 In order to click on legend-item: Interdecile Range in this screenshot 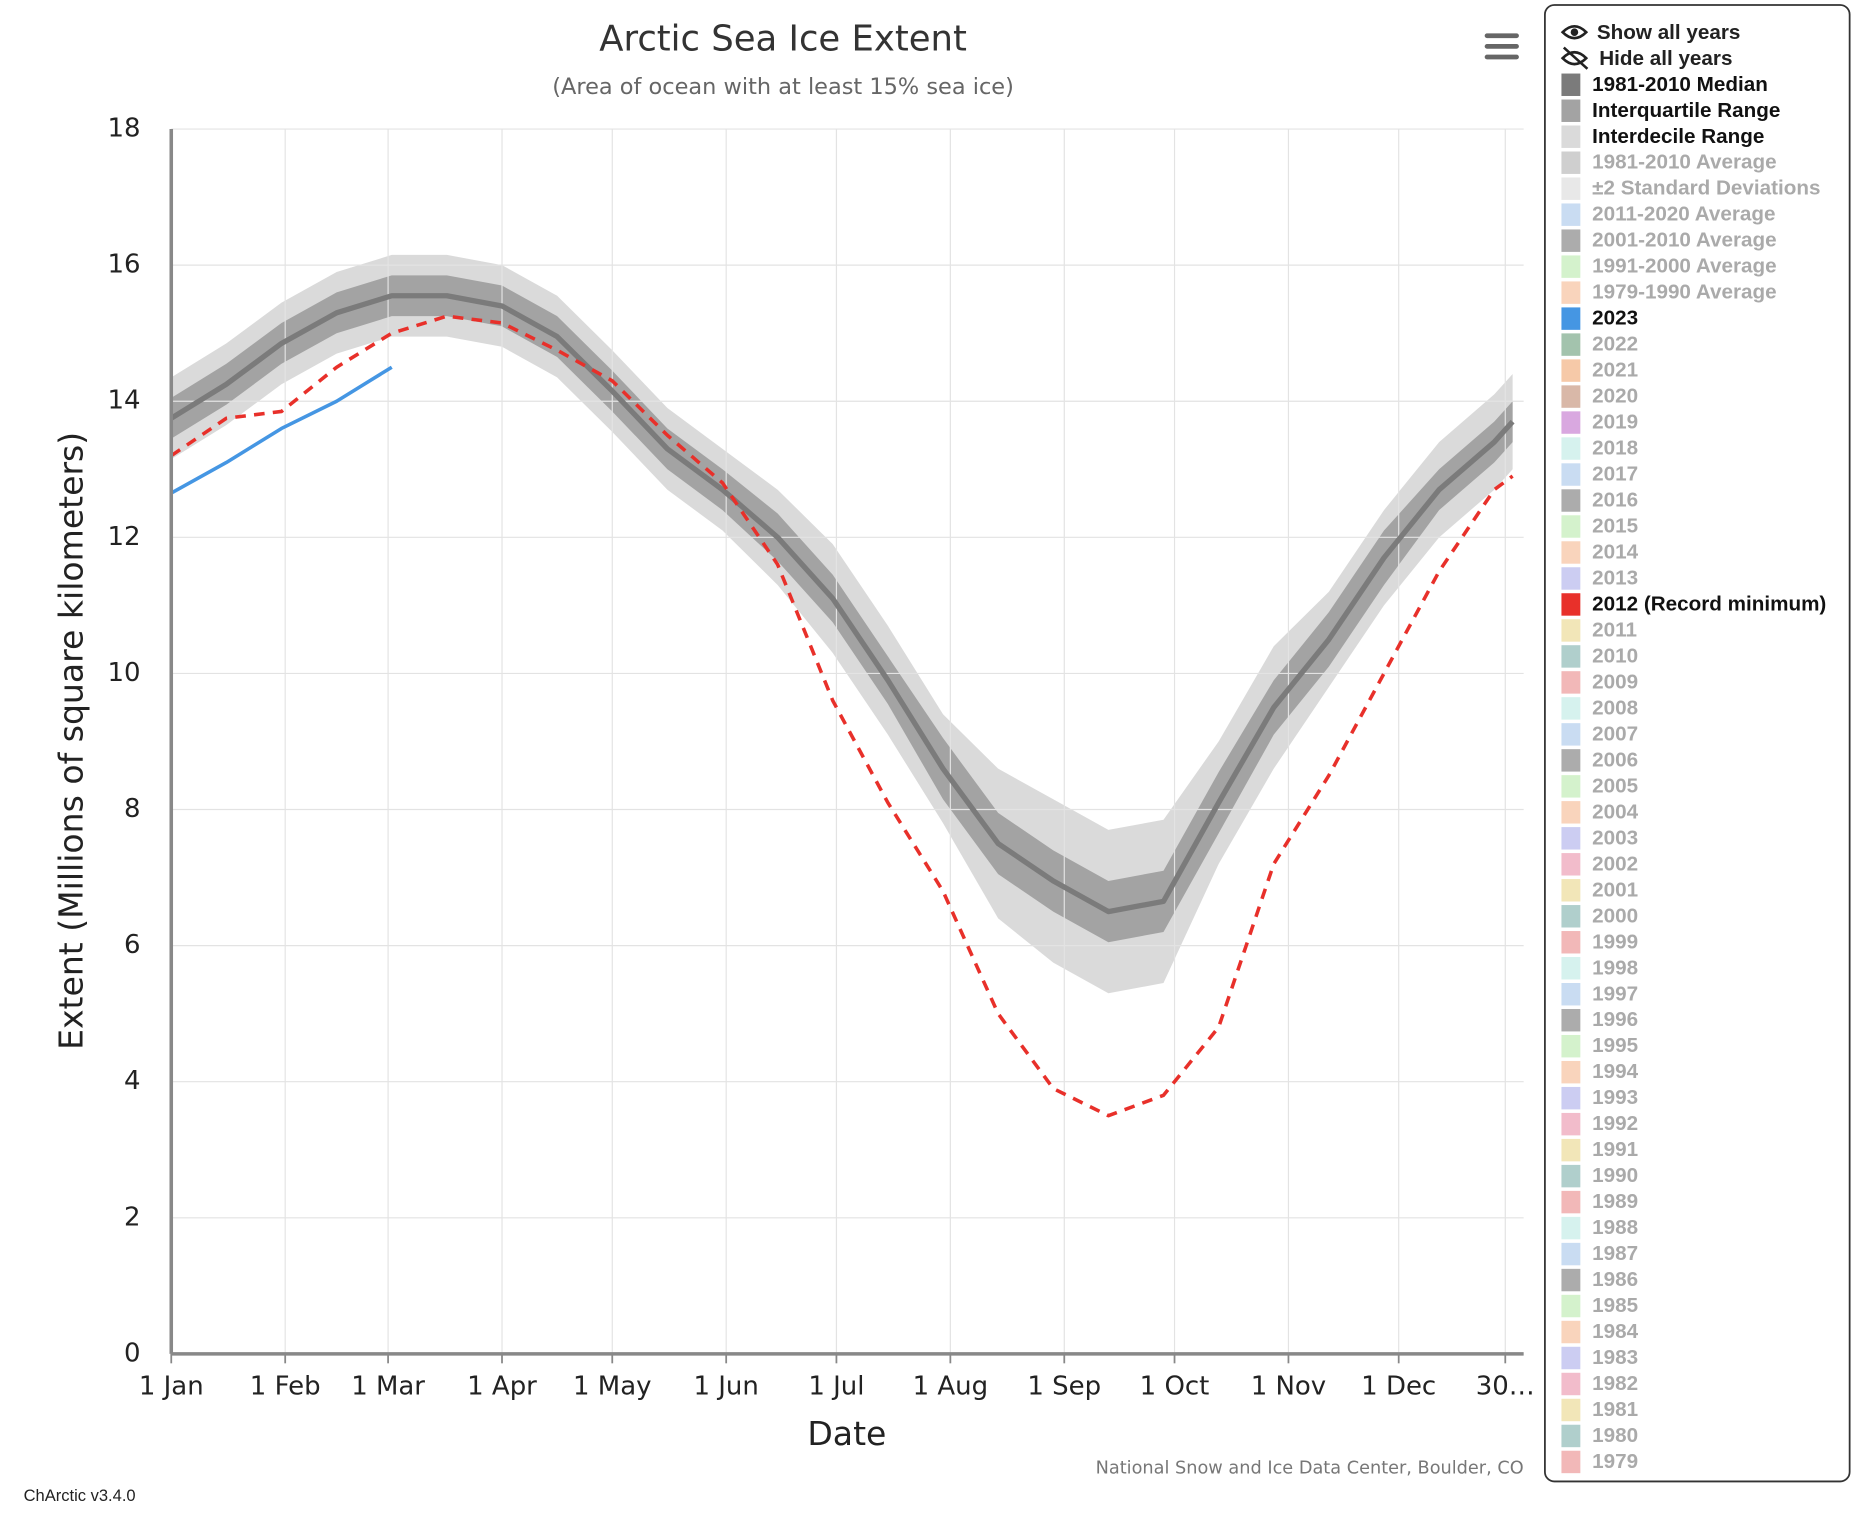, I will do `click(1678, 136)`.